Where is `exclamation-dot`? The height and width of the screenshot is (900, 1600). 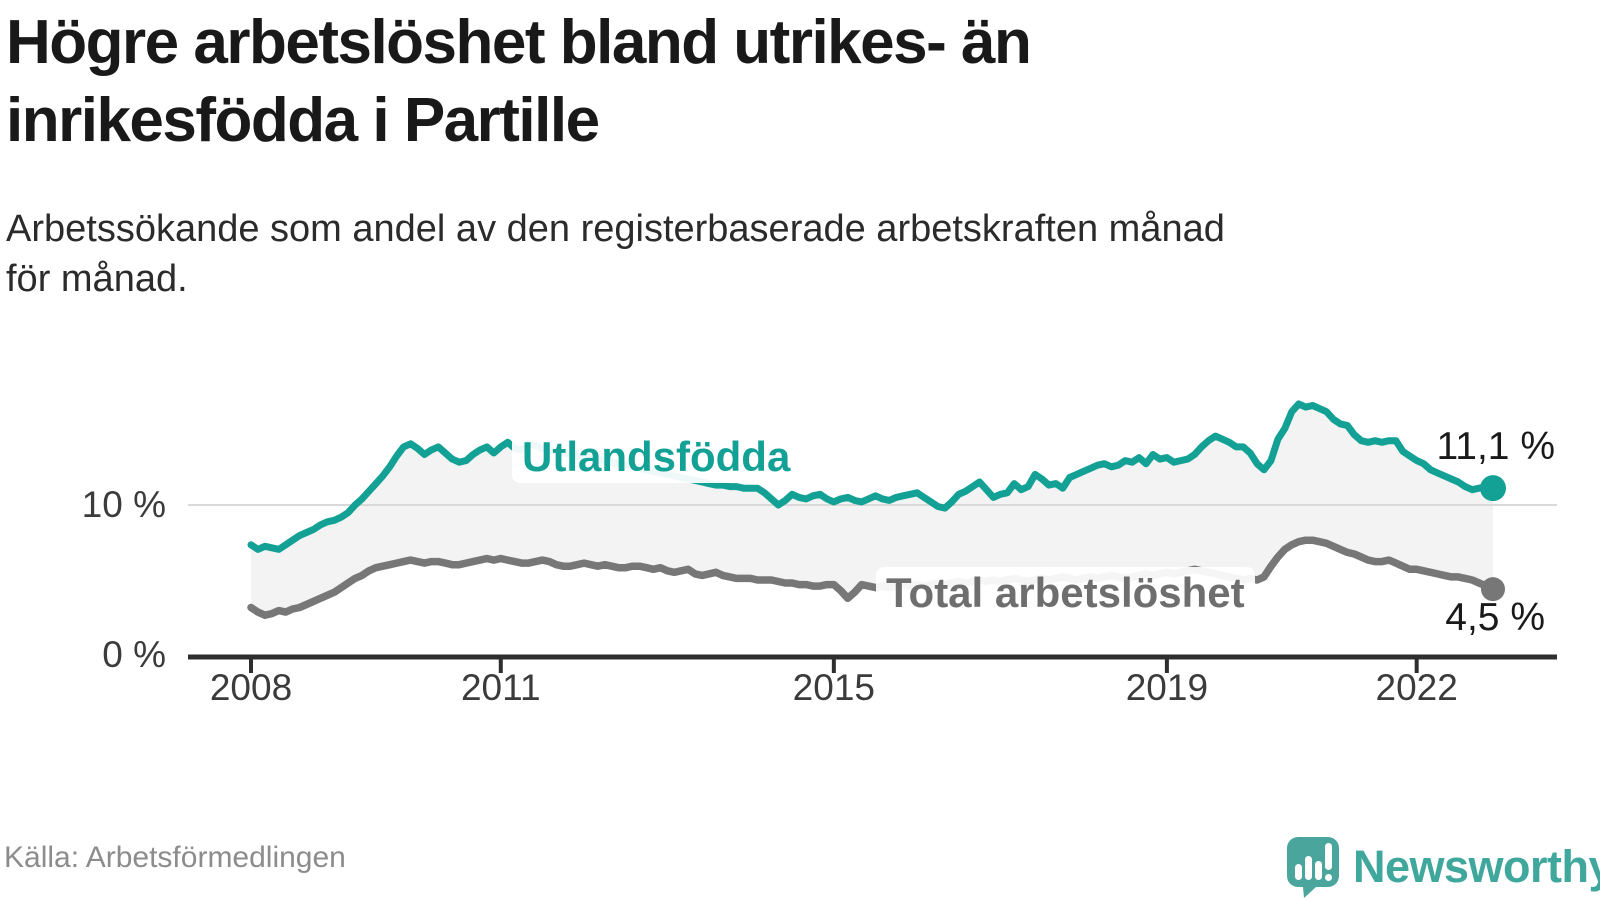
exclamation-dot is located at coordinates (1328, 877).